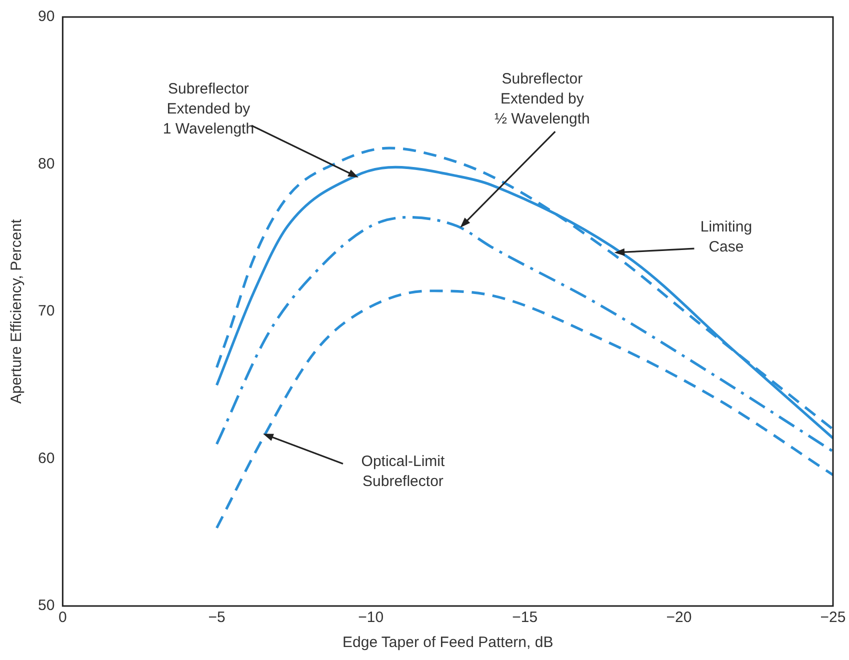 Image resolution: width=849 pixels, height=660 pixels. What do you see at coordinates (679, 617) in the screenshot?
I see `x-tick-label: −20` at bounding box center [679, 617].